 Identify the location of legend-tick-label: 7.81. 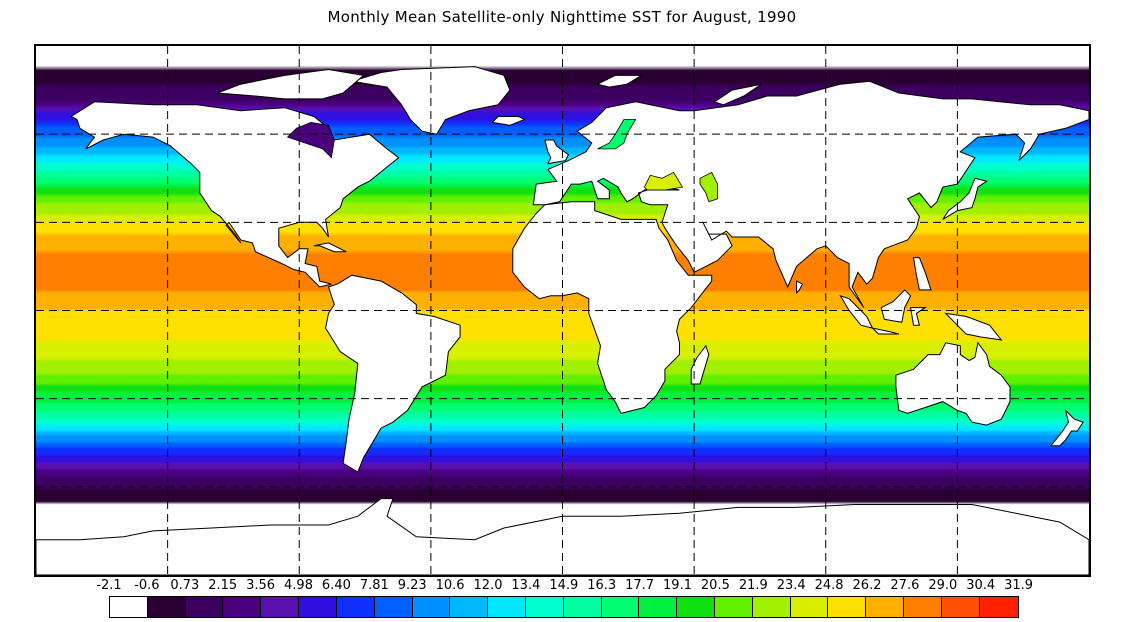
(374, 585).